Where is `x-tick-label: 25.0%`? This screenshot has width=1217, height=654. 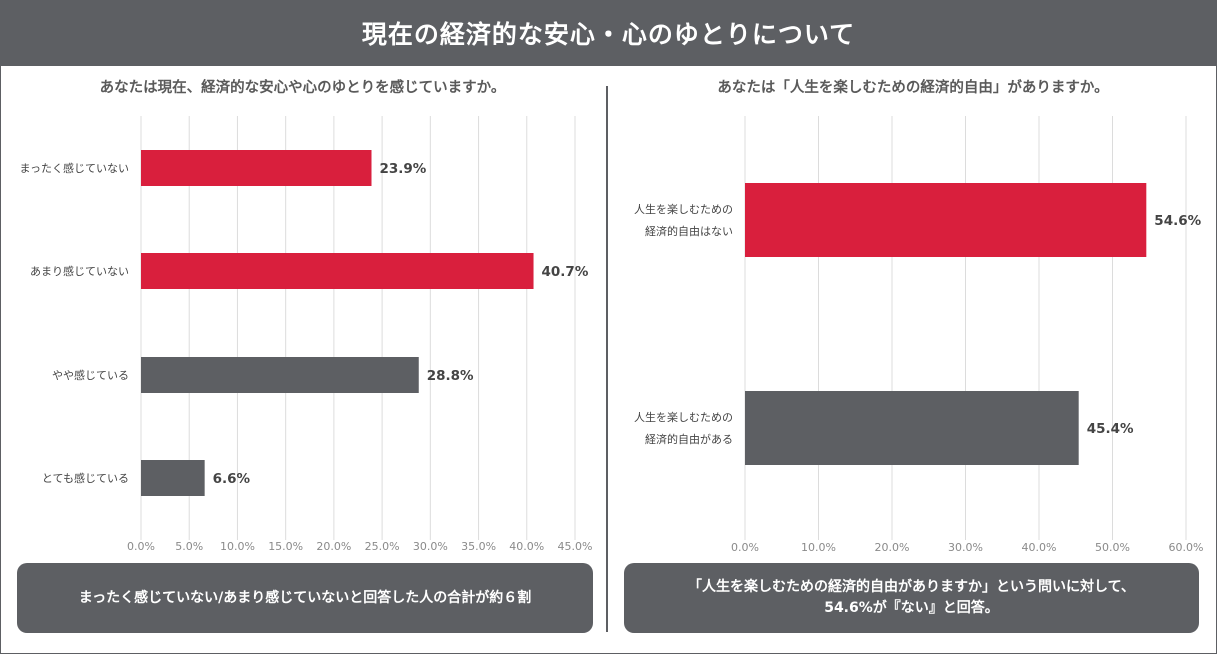
x-tick-label: 25.0% is located at coordinates (382, 546).